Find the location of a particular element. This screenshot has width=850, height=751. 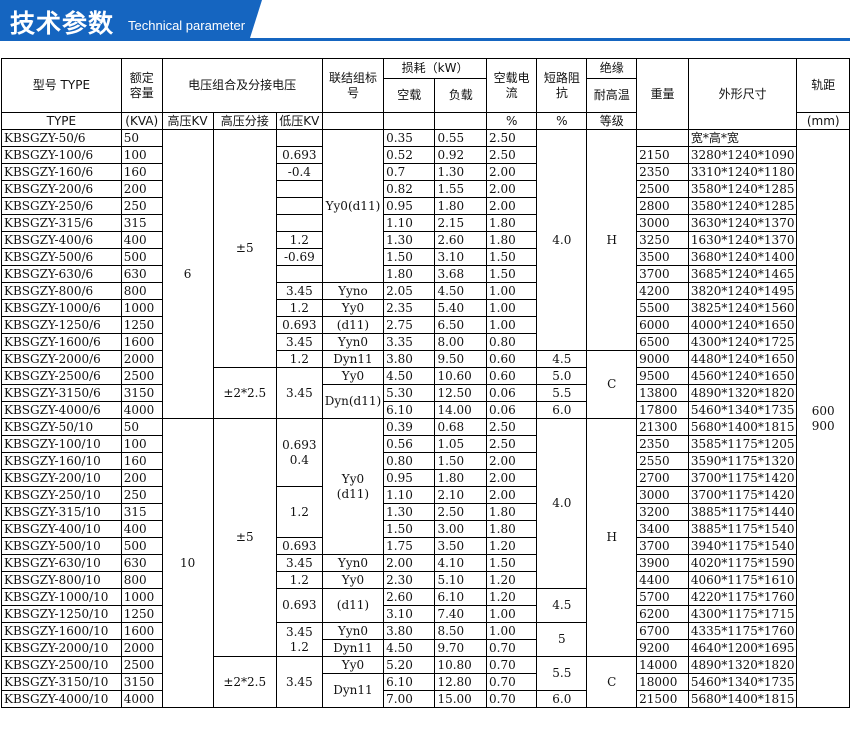

cell: 1.10 is located at coordinates (409, 495).